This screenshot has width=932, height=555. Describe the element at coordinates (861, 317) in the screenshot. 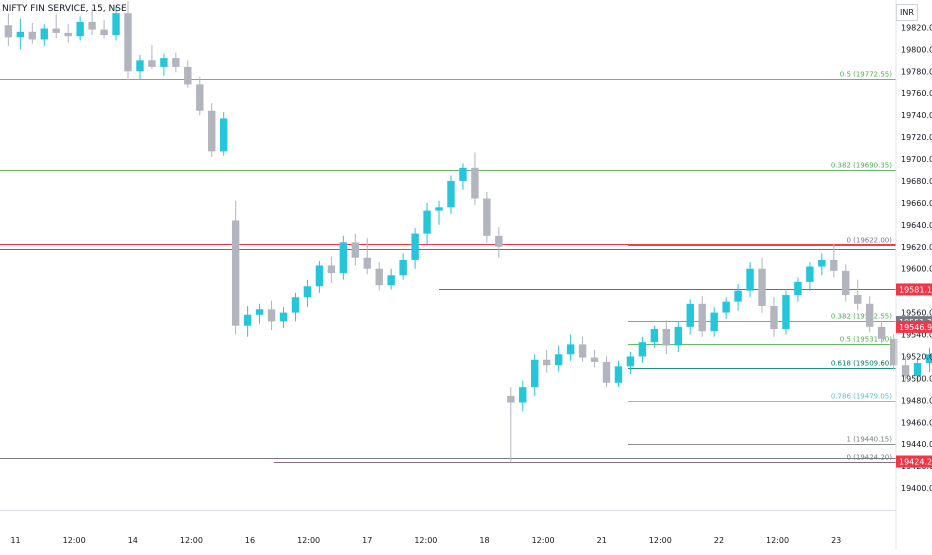

I see `fib-level-label: 0.382 (19552.55)` at that location.